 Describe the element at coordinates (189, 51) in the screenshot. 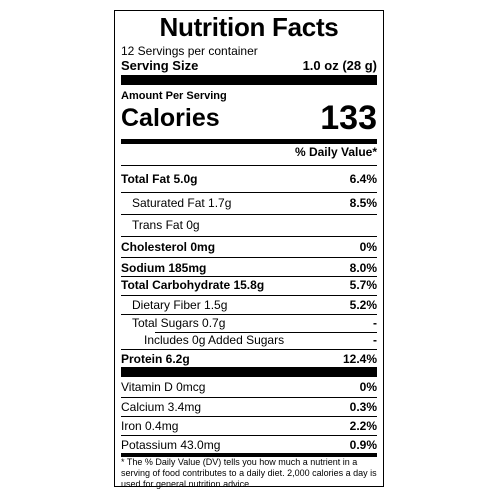

I see `servings-per-container: 12 Servings per container` at that location.